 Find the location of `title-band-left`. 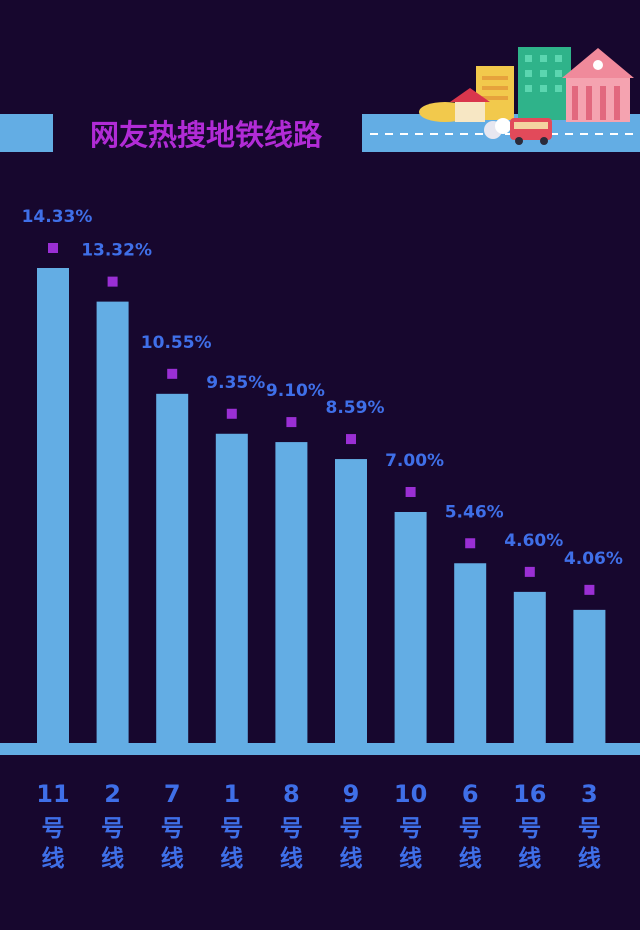

title-band-left is located at coordinates (26, 133).